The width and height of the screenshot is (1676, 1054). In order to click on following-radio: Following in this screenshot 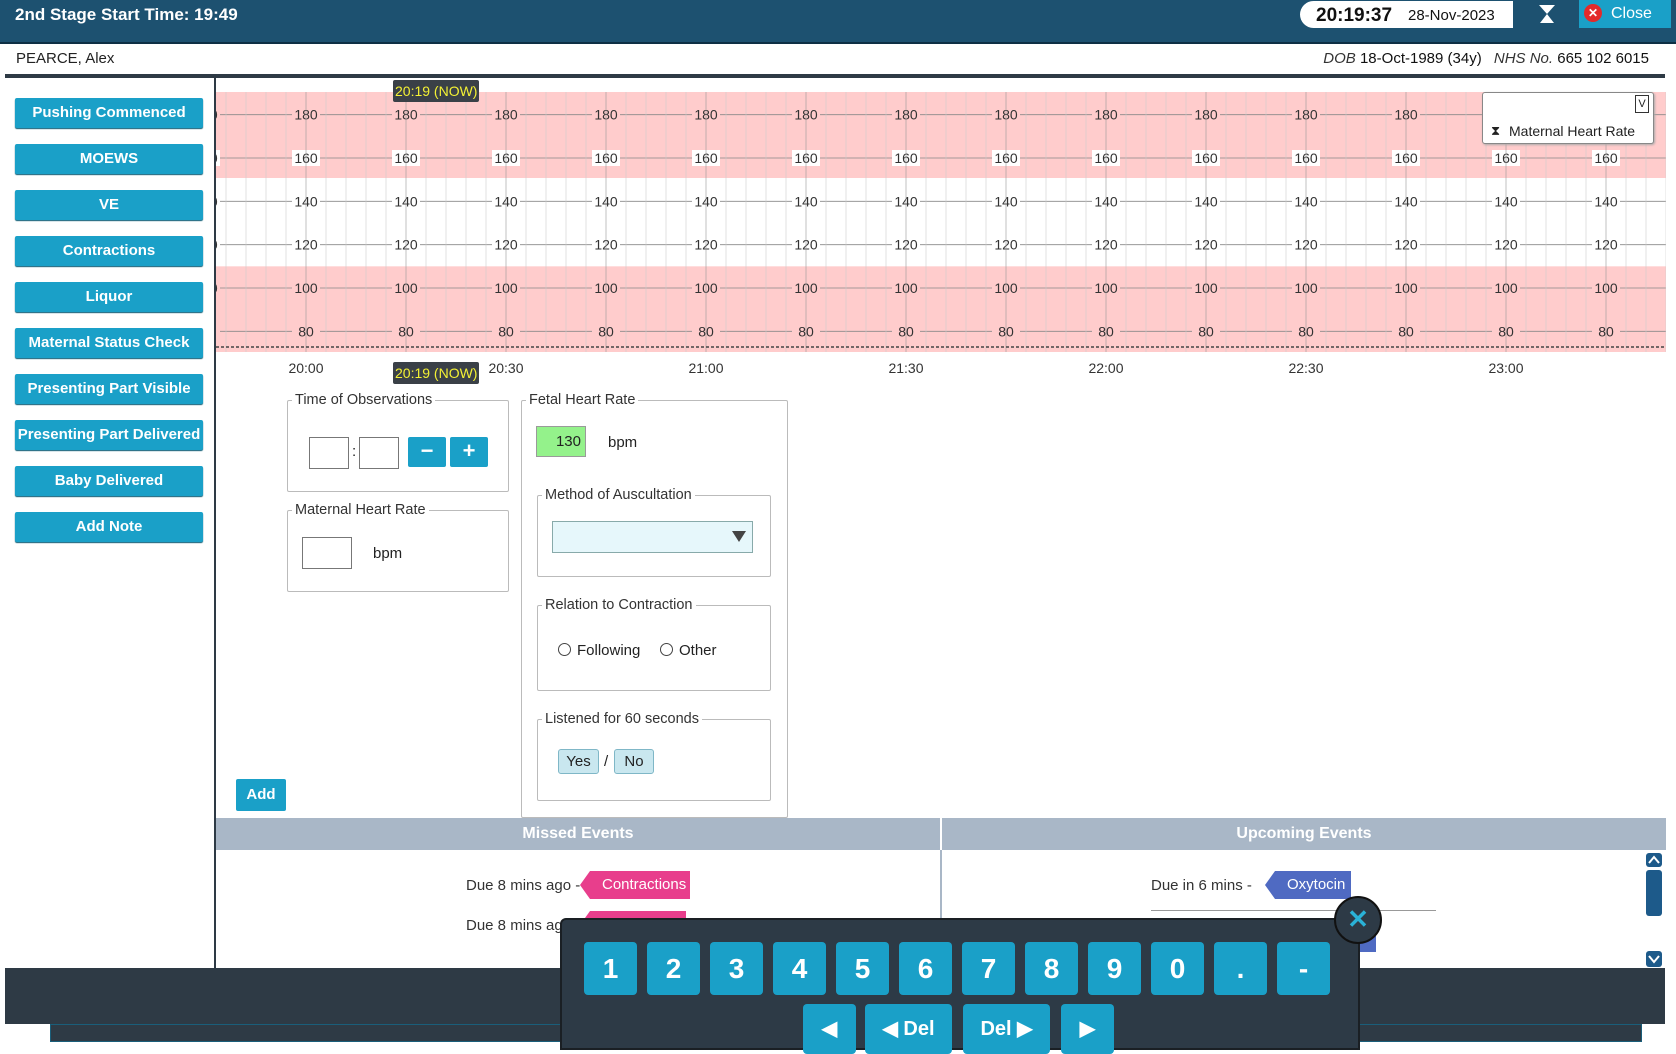, I will do `click(600, 651)`.